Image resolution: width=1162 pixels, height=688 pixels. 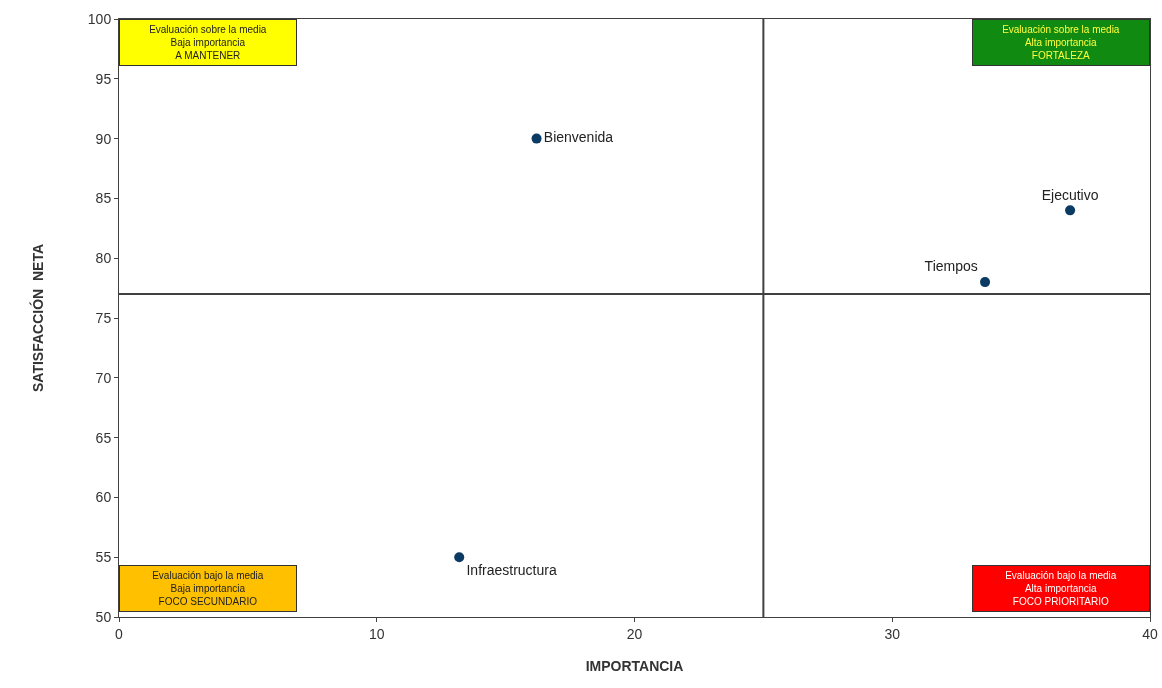 I want to click on x-tick-label: 40, so click(x=1150, y=633).